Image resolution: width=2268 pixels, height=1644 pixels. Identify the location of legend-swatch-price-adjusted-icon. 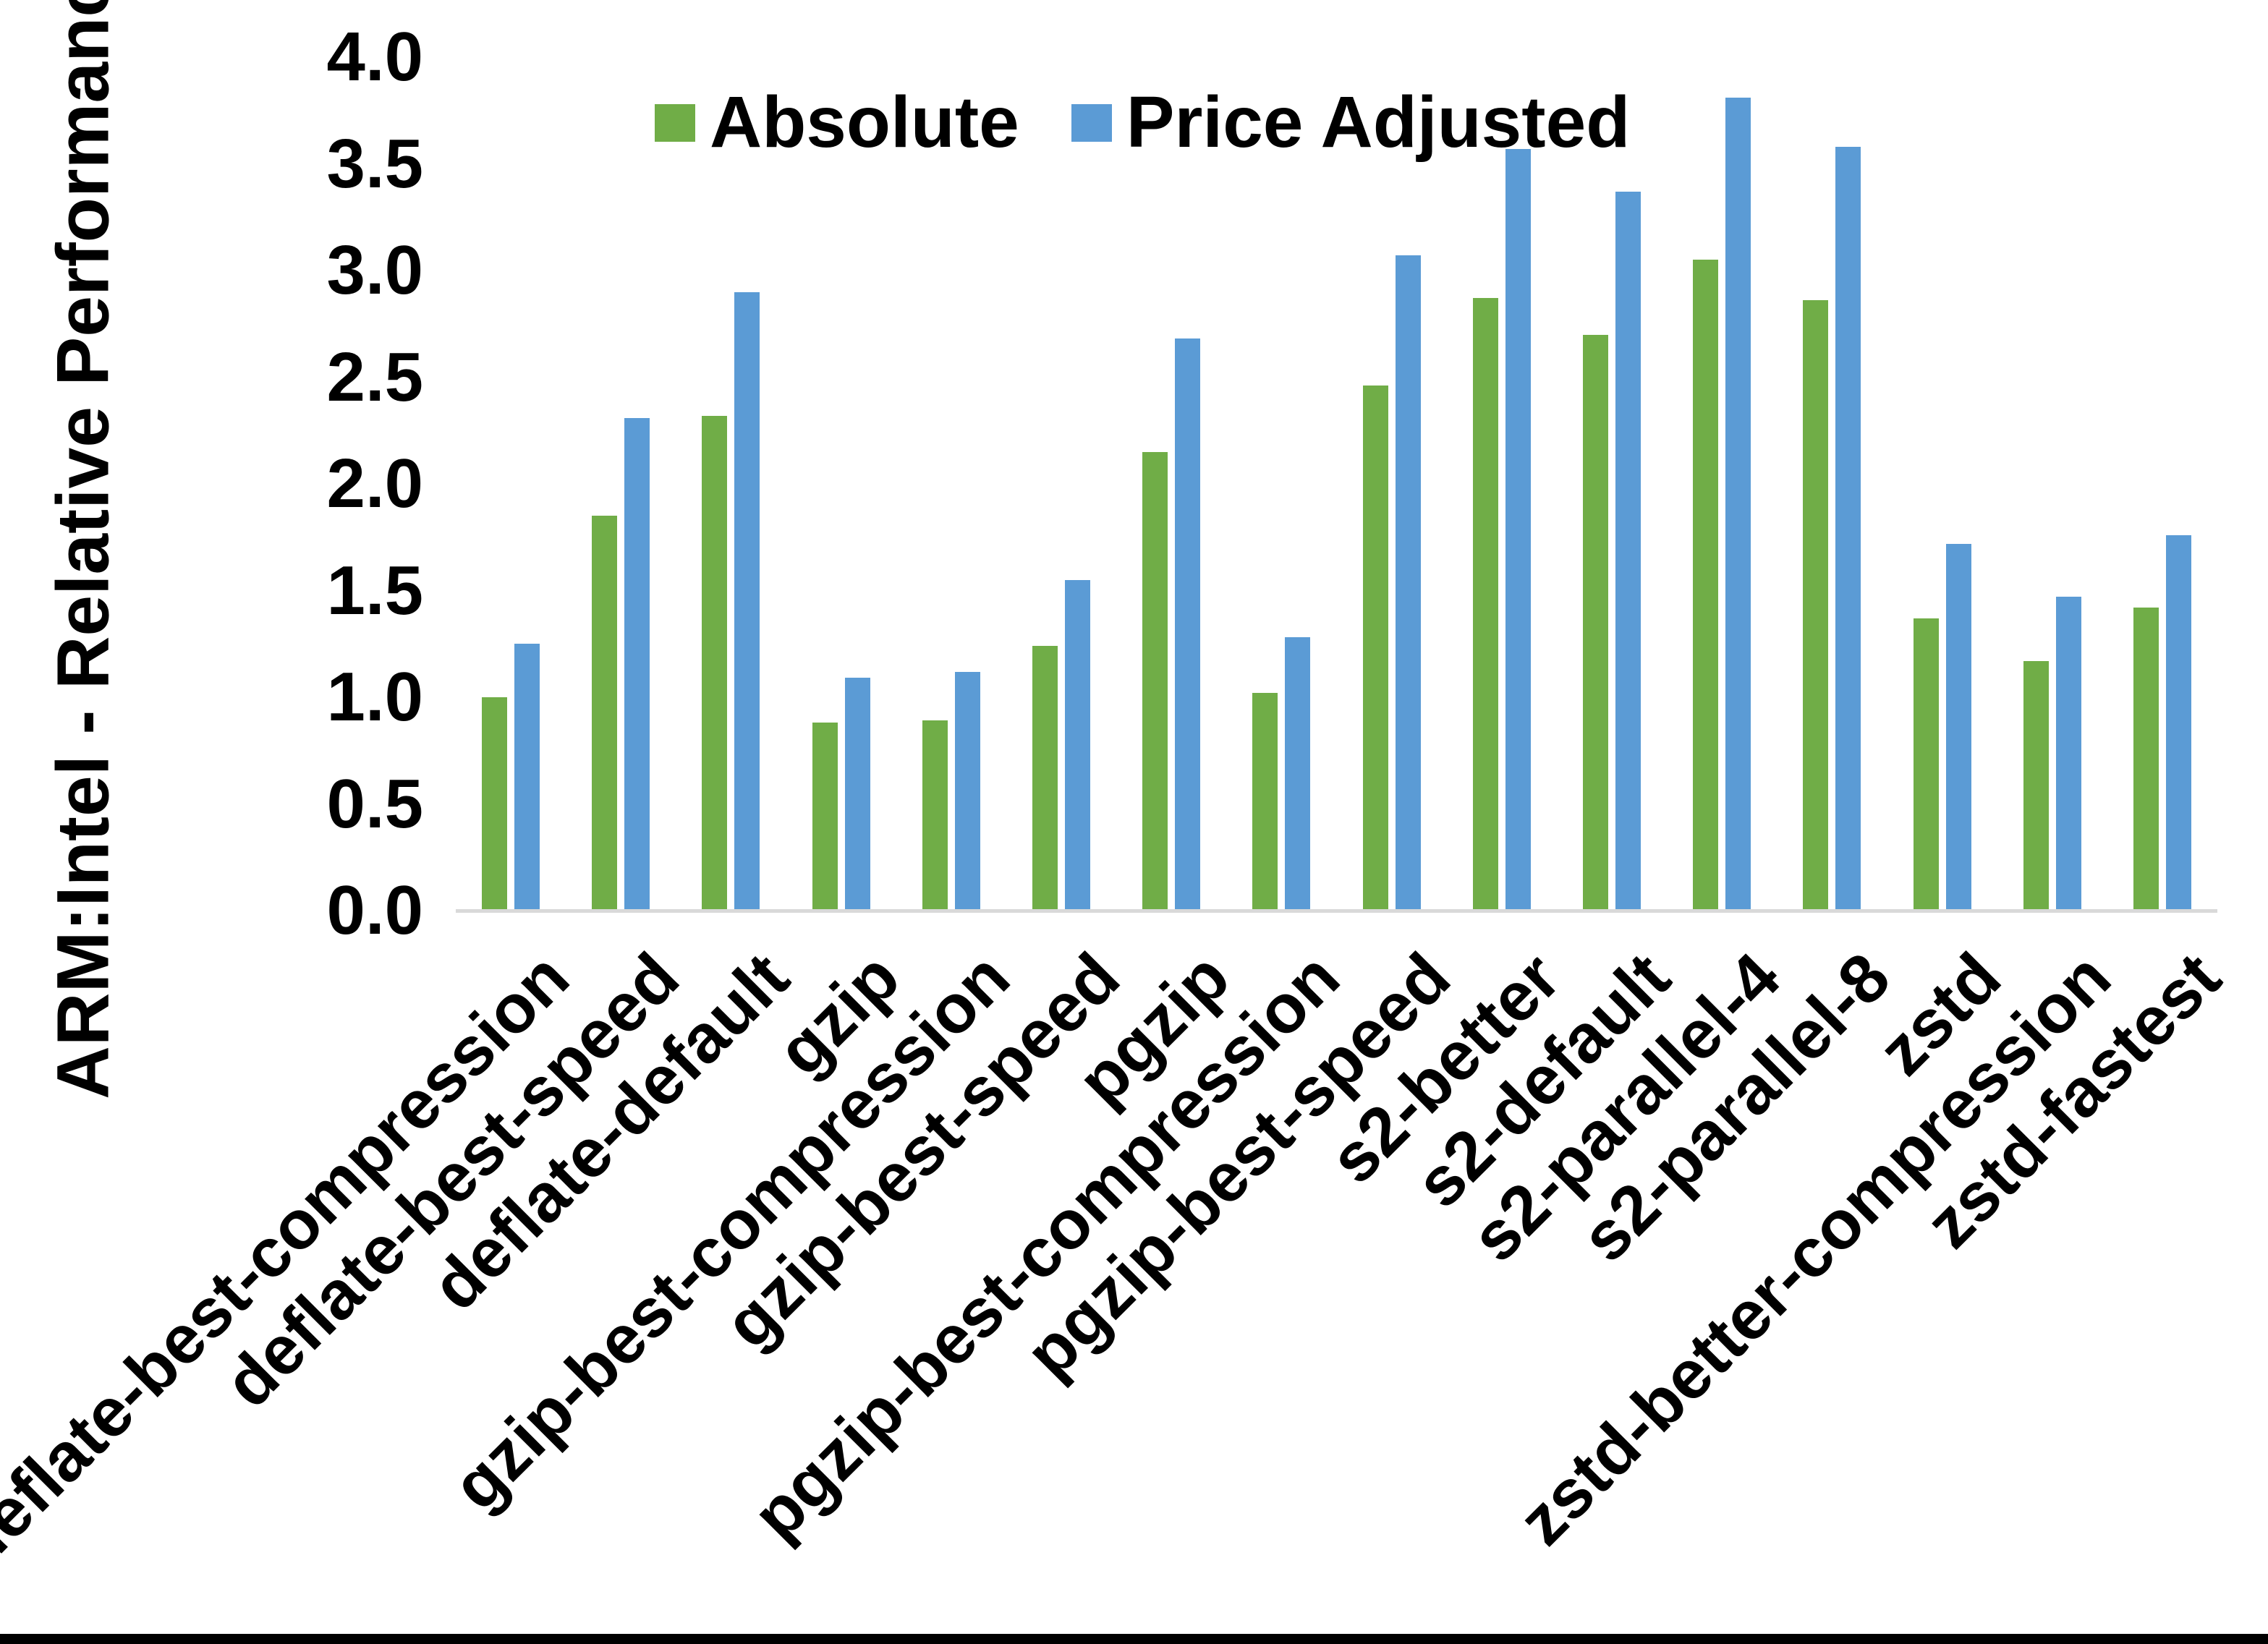
(1091, 122).